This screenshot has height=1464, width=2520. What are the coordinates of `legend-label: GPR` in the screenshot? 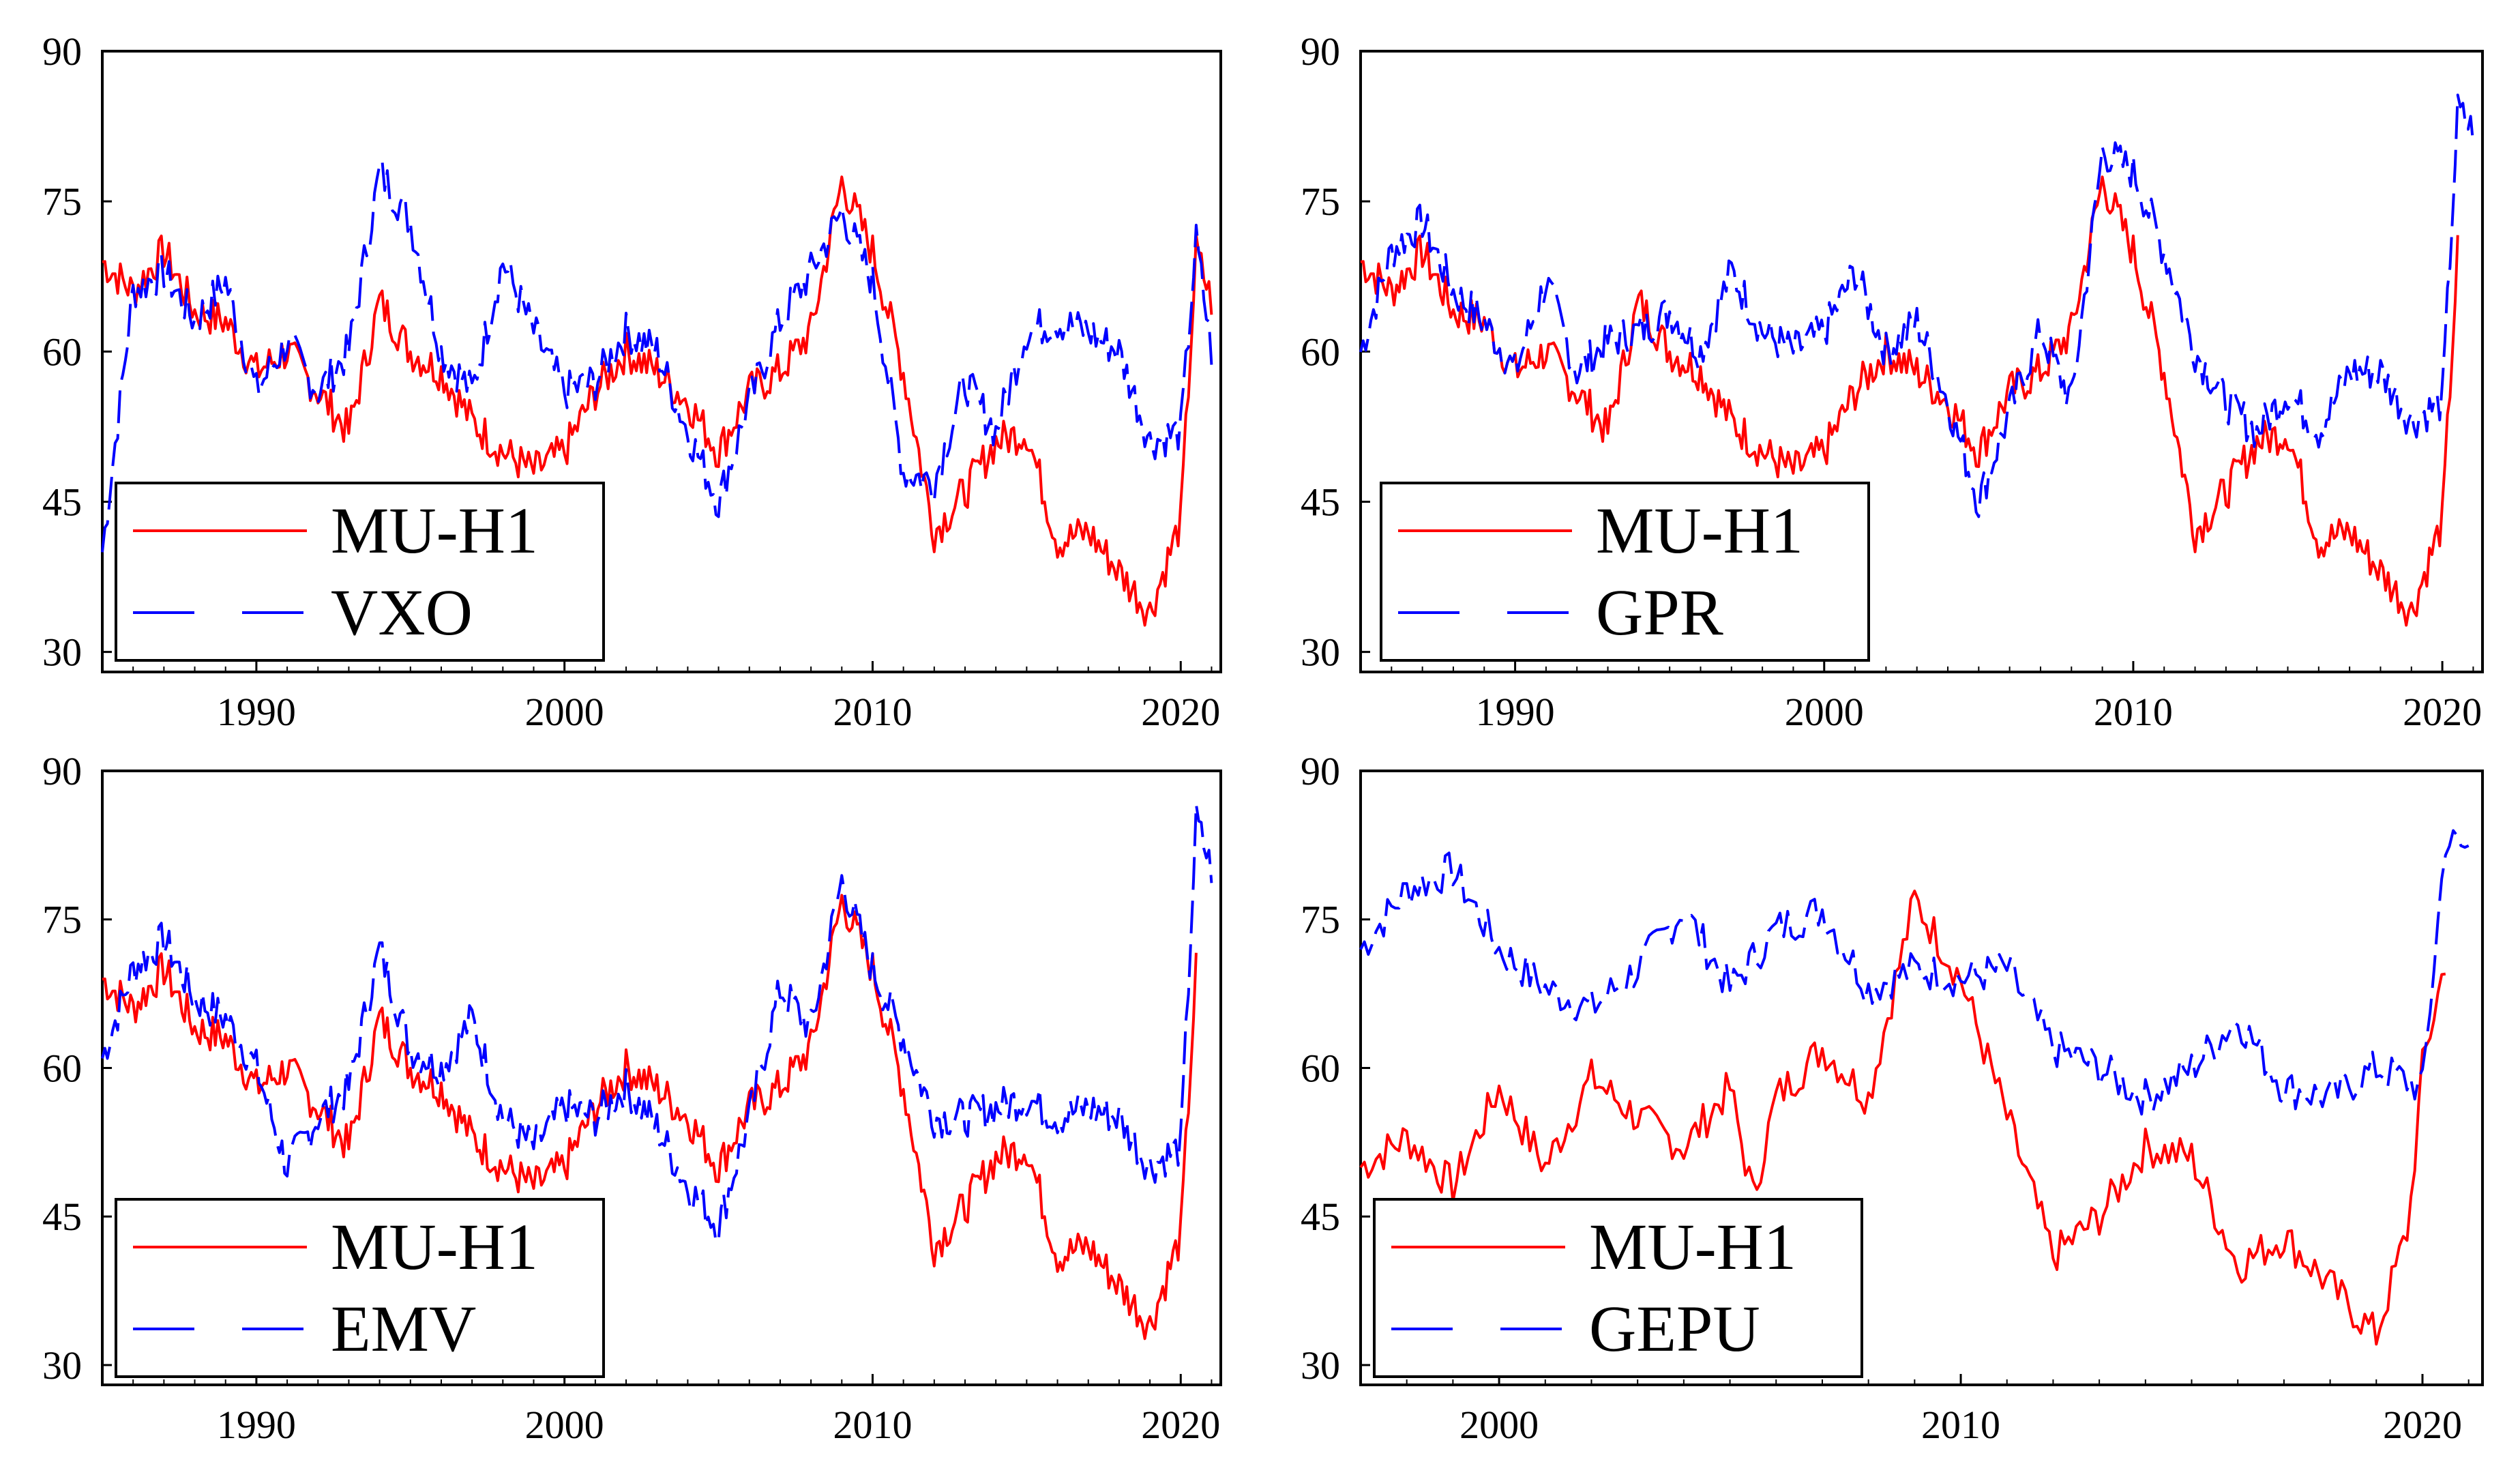 It's located at (1659, 612).